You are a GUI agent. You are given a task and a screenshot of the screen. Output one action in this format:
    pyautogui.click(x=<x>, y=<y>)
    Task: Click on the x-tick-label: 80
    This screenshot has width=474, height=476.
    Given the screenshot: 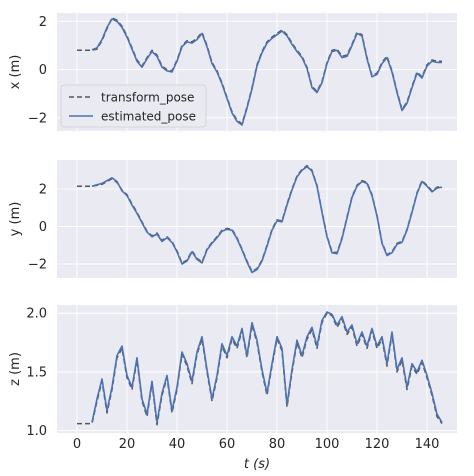 What is the action you would take?
    pyautogui.click(x=277, y=444)
    